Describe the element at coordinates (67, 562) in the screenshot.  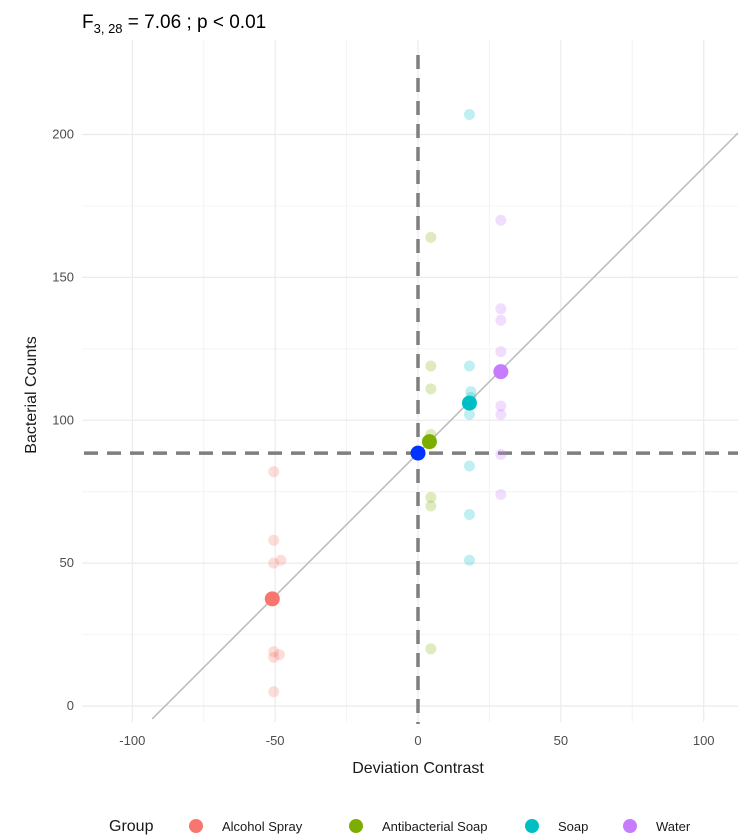
I see `y-tick-label: 50` at that location.